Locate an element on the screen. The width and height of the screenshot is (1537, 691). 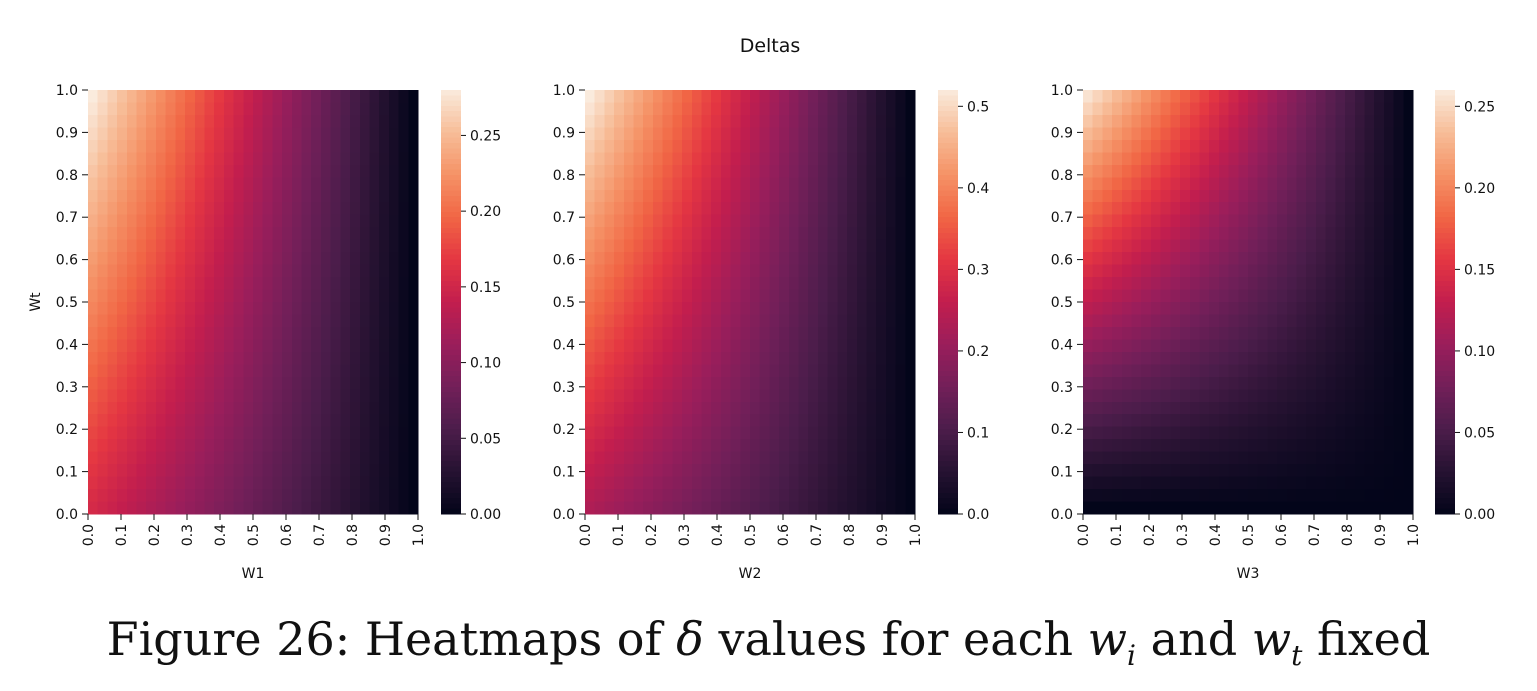
x-tick-label: 0.9 is located at coordinates (386, 535).